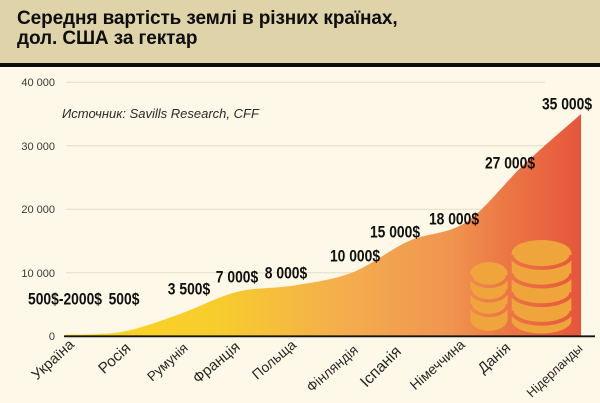  I want to click on svg-text: Польща, so click(274, 359).